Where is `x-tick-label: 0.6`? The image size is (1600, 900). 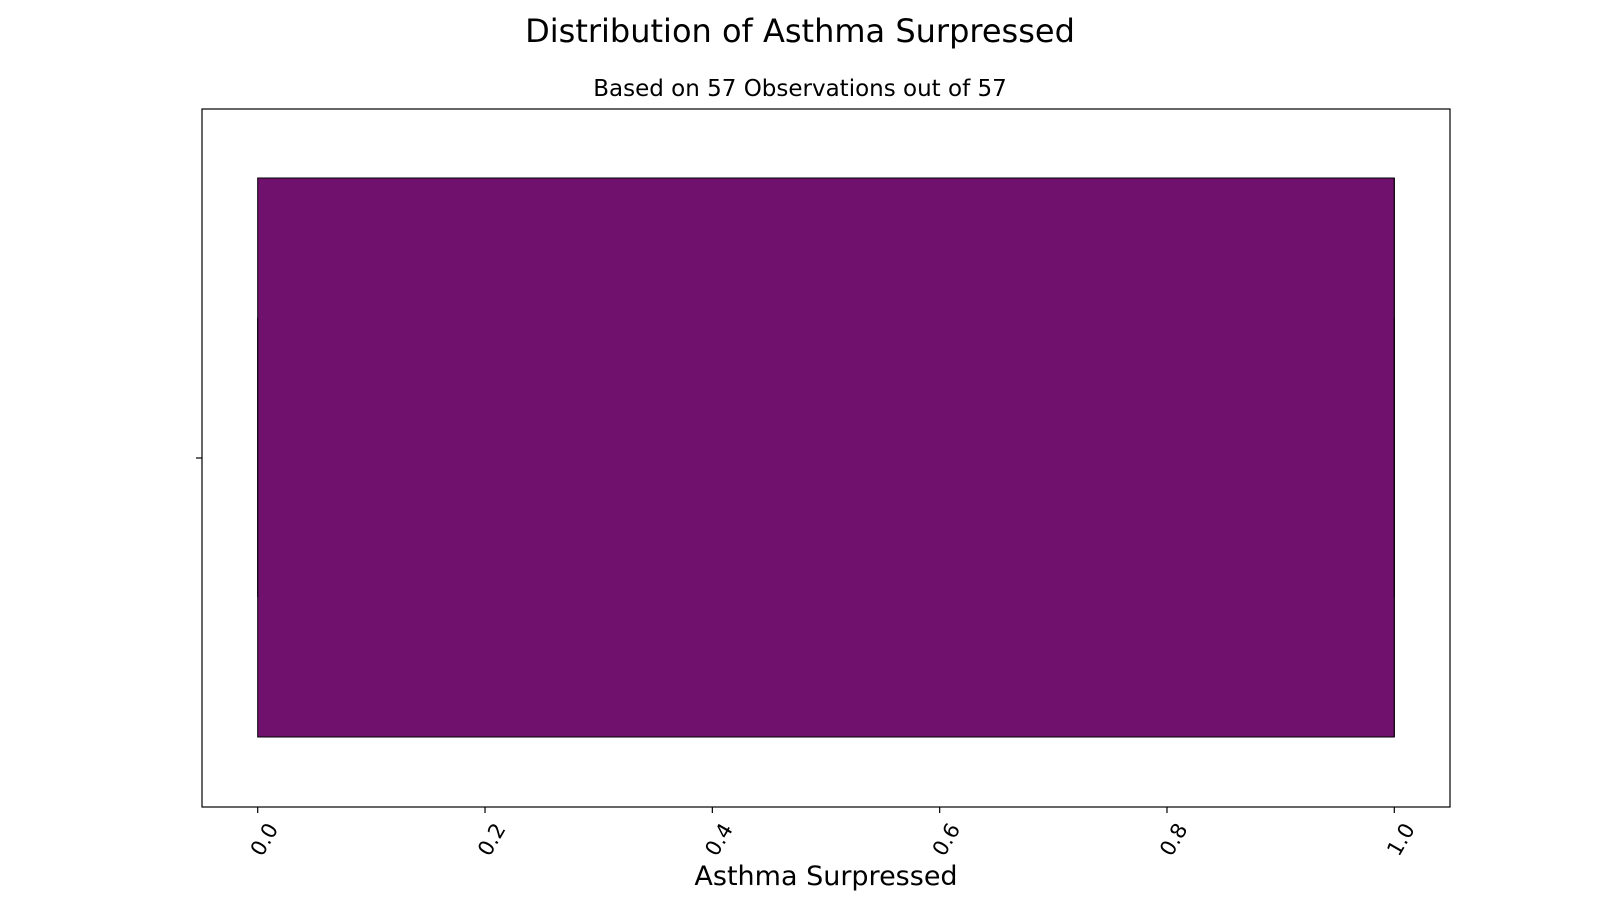
x-tick-label: 0.6 is located at coordinates (946, 839).